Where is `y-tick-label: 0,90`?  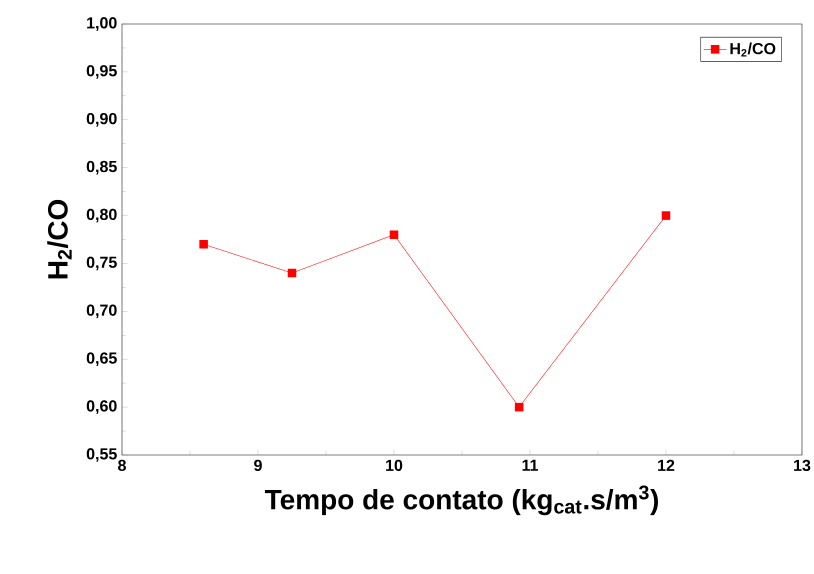
y-tick-label: 0,90 is located at coordinates (101, 119).